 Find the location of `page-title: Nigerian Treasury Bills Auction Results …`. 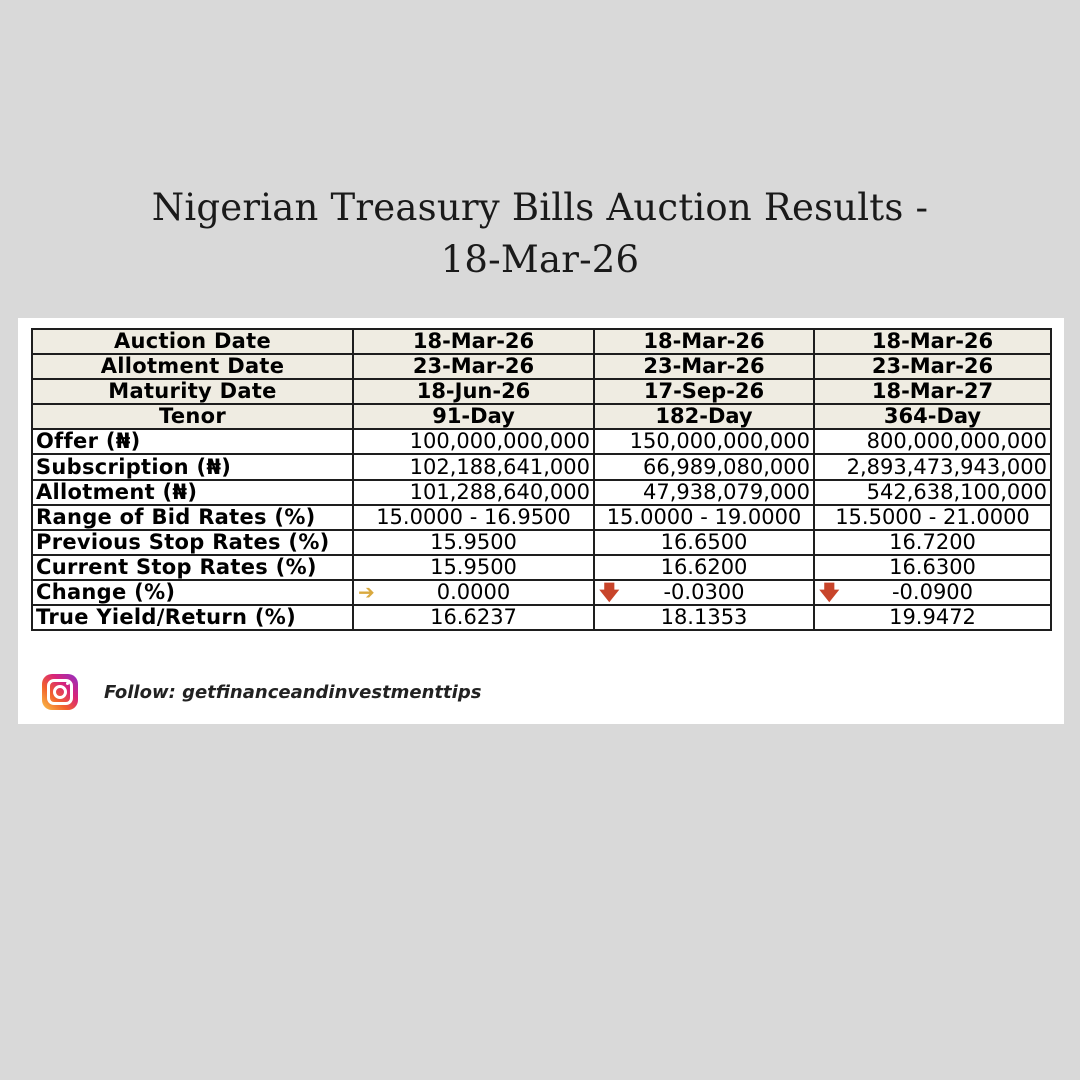

page-title: Nigerian Treasury Bills Auction Results … is located at coordinates (540, 234).